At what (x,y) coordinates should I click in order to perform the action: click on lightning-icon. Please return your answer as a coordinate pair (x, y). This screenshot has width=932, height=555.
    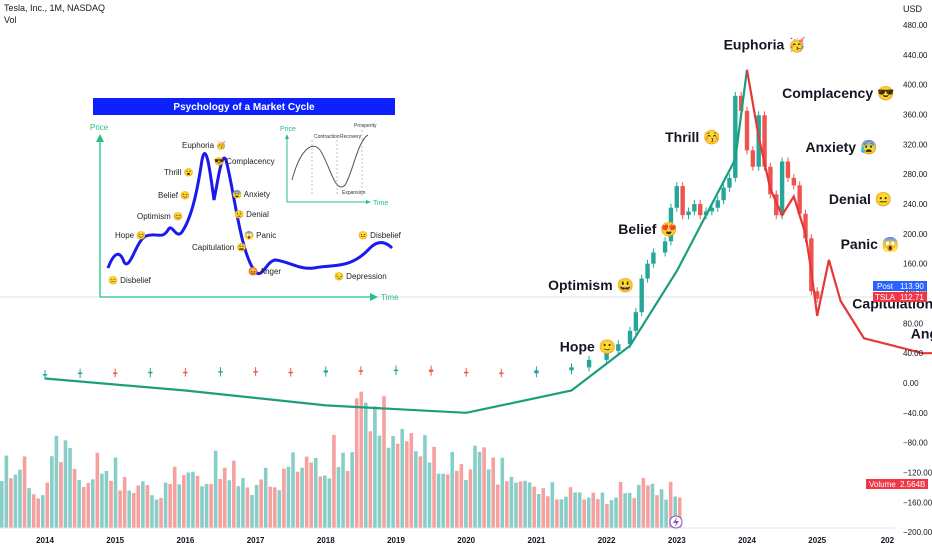
    Looking at the image, I should click on (676, 522).